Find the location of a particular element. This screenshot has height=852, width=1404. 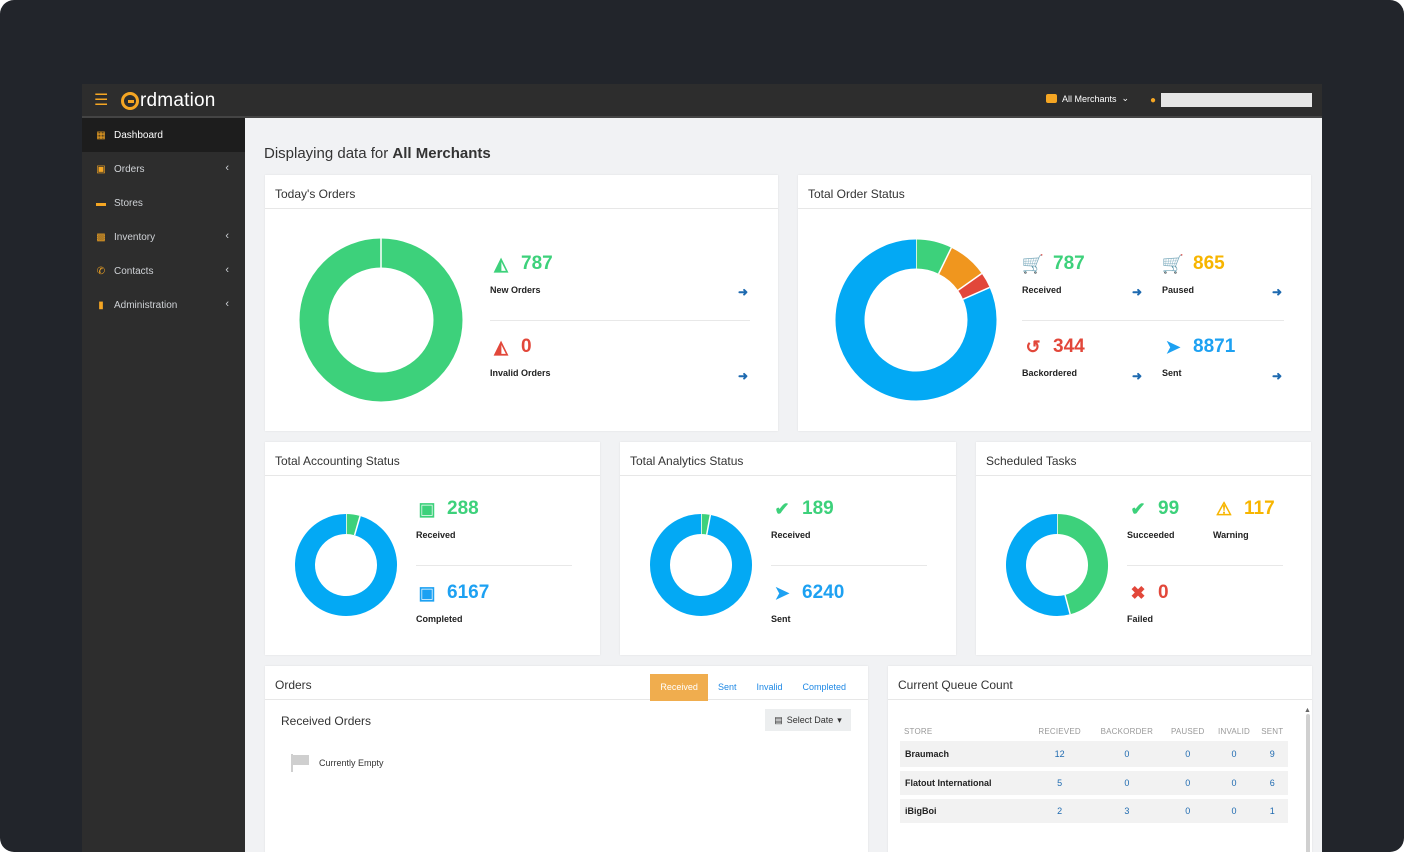

sidebar-item-dashboard: ▦ Dashboard is located at coordinates (163, 135).